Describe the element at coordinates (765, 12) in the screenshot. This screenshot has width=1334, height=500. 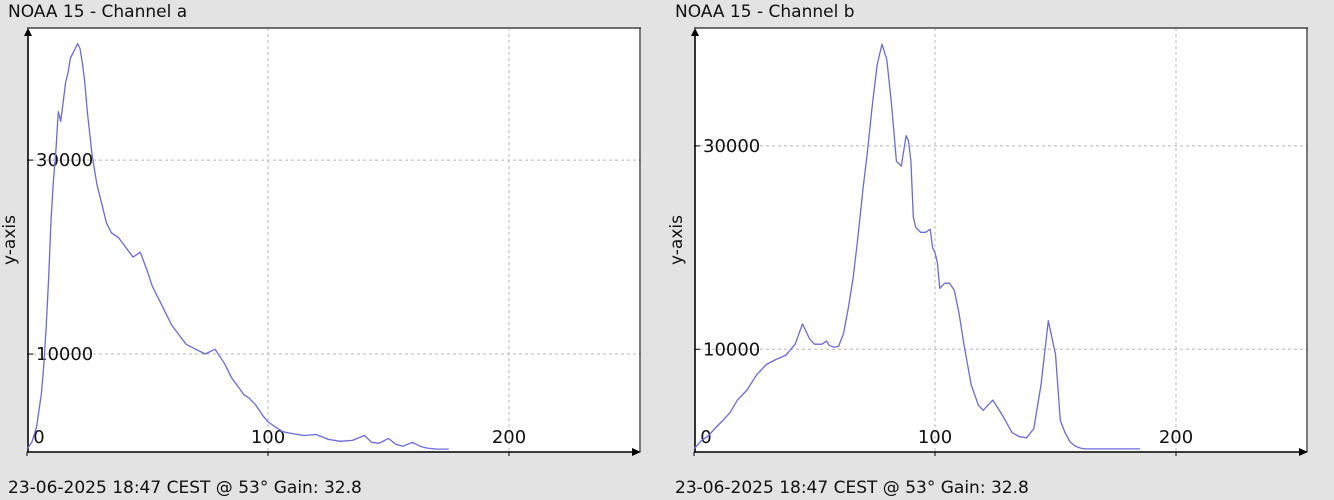
I see `panel-title: NOAA 15 - Channel b` at that location.